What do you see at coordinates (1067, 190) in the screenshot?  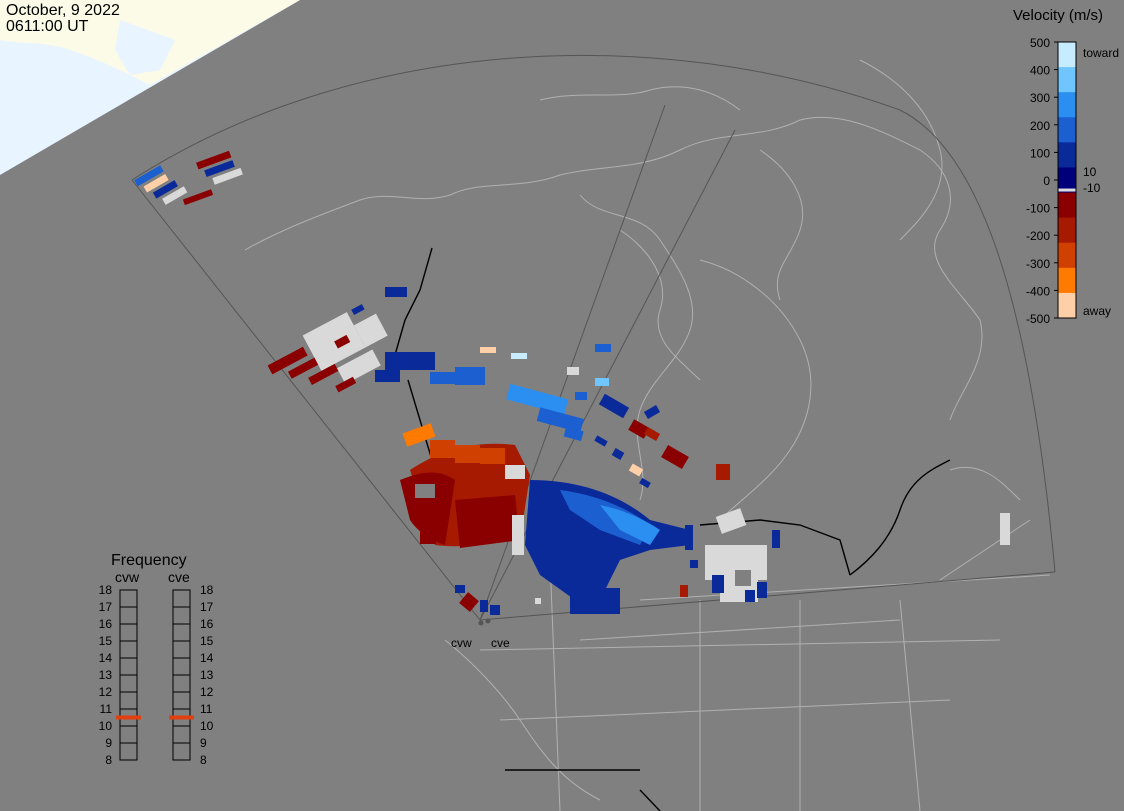 I see `colorbar-zero-band` at bounding box center [1067, 190].